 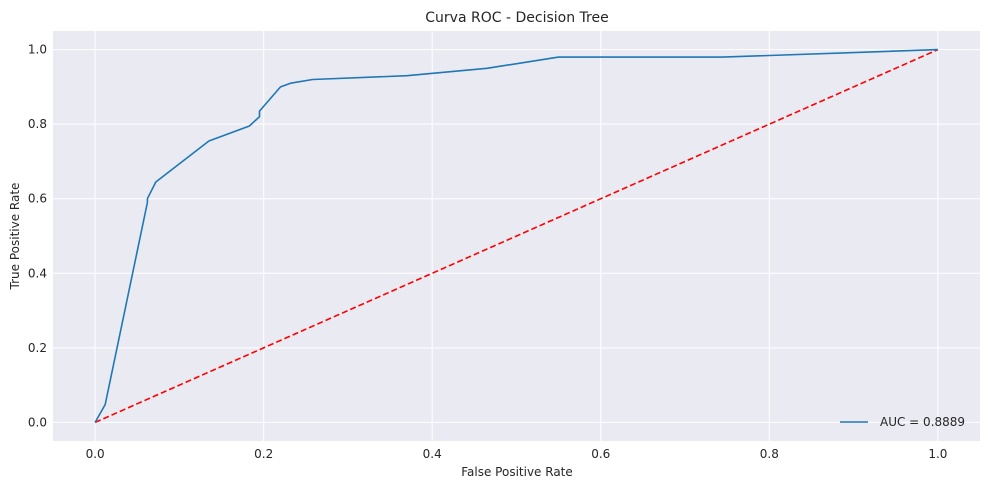 I want to click on y-axis-title: True Positive Rate, so click(x=15, y=237).